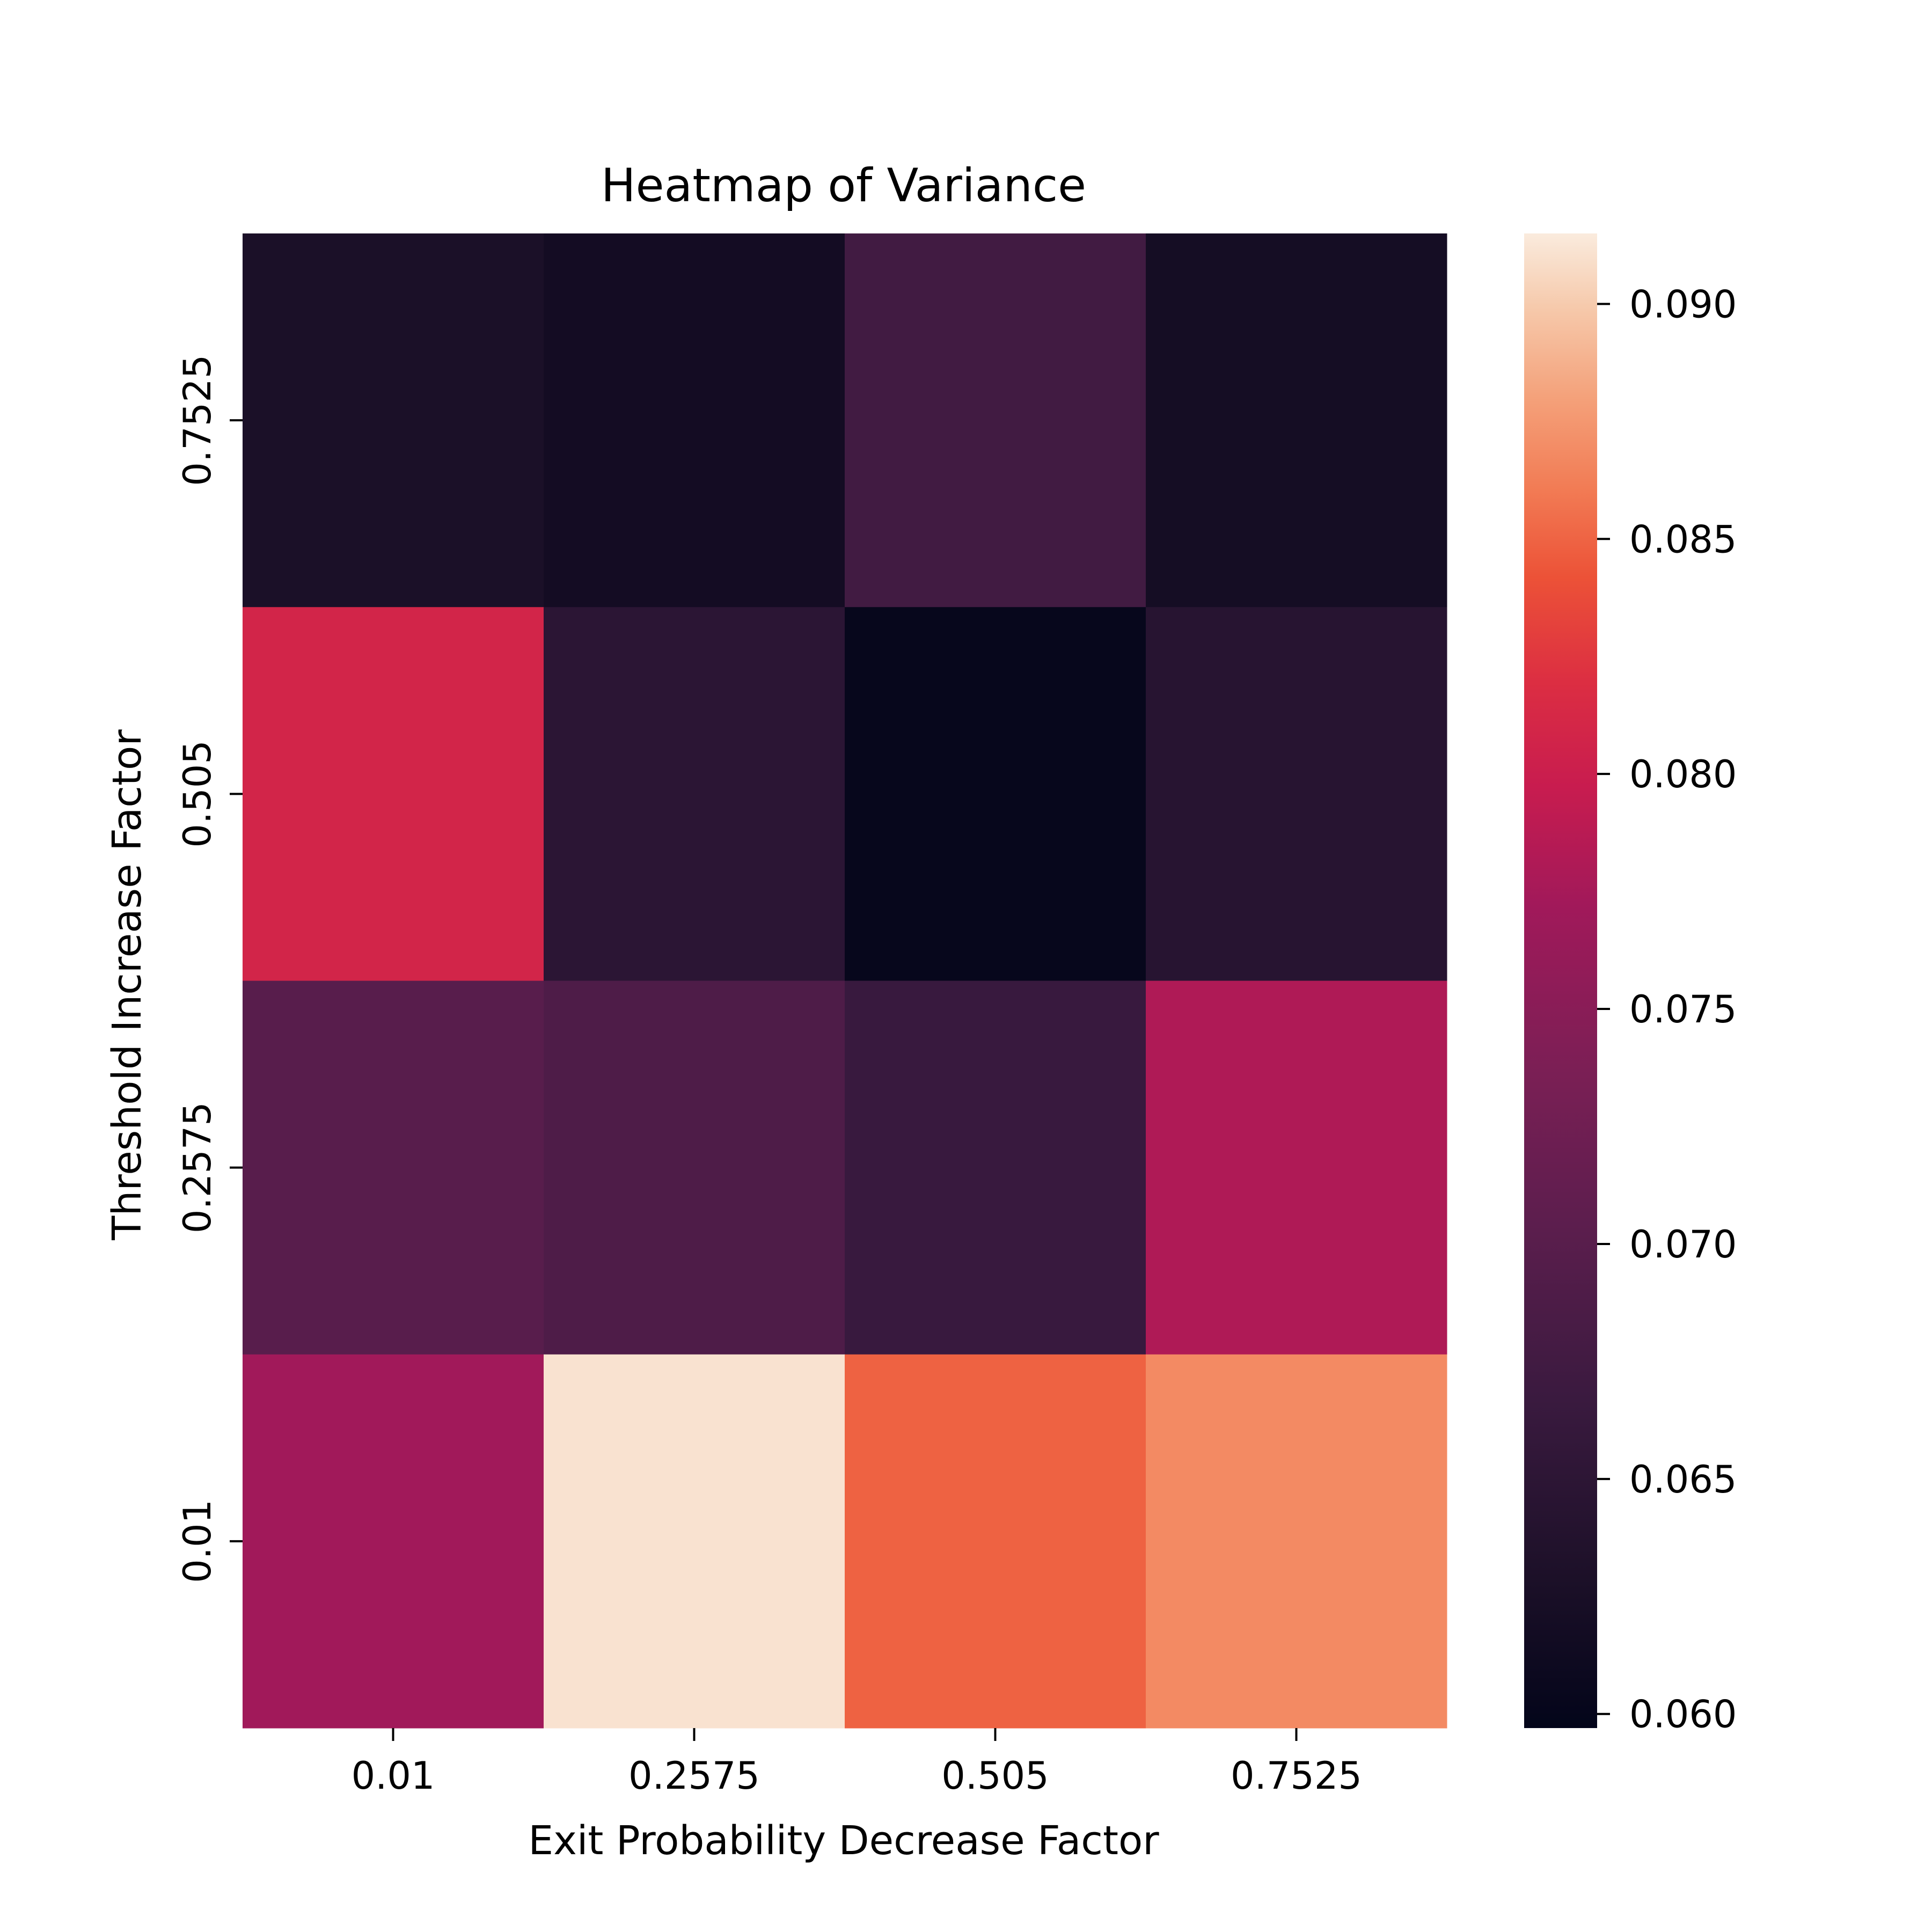 The width and height of the screenshot is (1932, 1932). What do you see at coordinates (694, 1776) in the screenshot?
I see `x-tick-label: 0.2575` at bounding box center [694, 1776].